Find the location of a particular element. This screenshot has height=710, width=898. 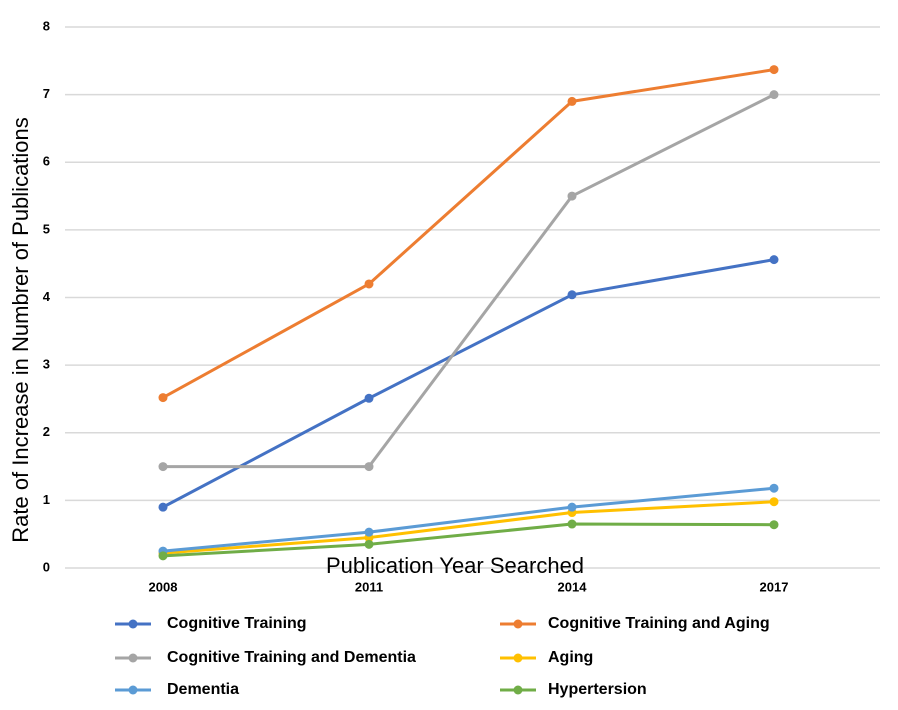

y-tick-label: 0 is located at coordinates (46, 566).